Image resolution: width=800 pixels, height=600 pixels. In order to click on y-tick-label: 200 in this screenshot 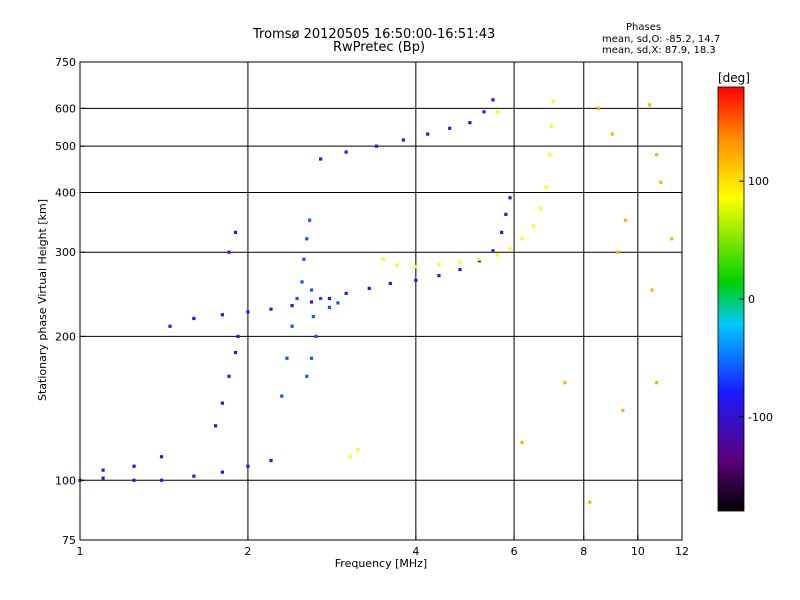, I will do `click(65, 336)`.